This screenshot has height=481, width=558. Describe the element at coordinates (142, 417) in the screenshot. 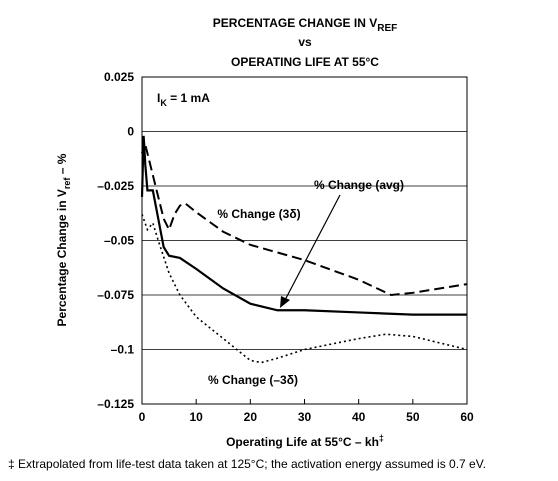

I see `x-tick-label: 0` at that location.